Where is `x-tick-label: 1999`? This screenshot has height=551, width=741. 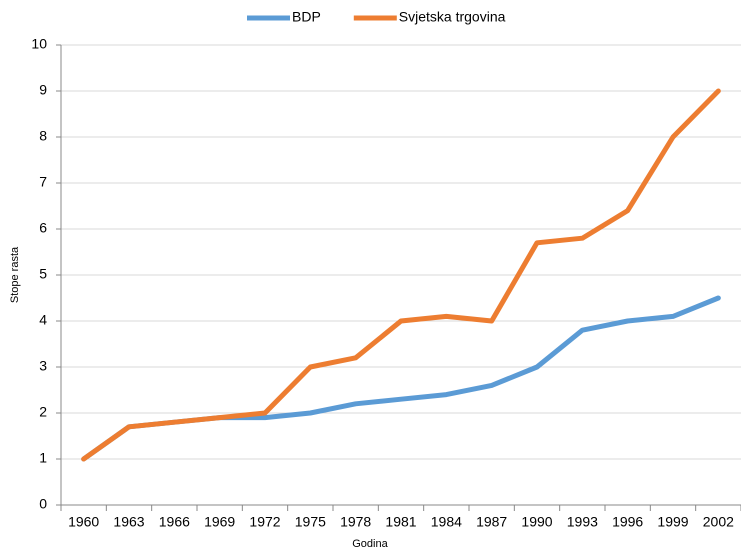 x-tick-label: 1999 is located at coordinates (672, 522).